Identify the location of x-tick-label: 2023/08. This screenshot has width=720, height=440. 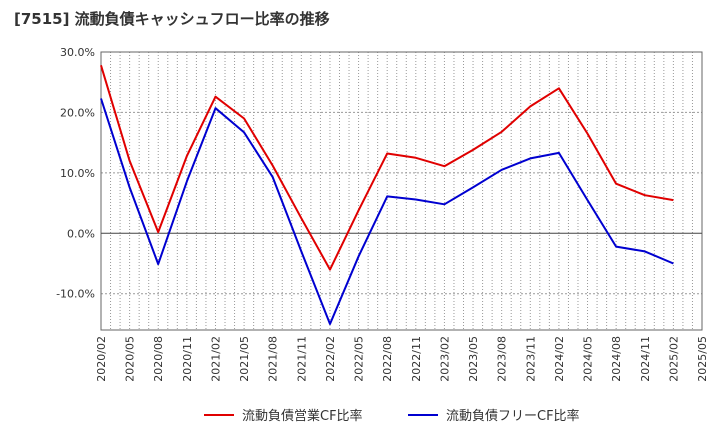
(502, 359).